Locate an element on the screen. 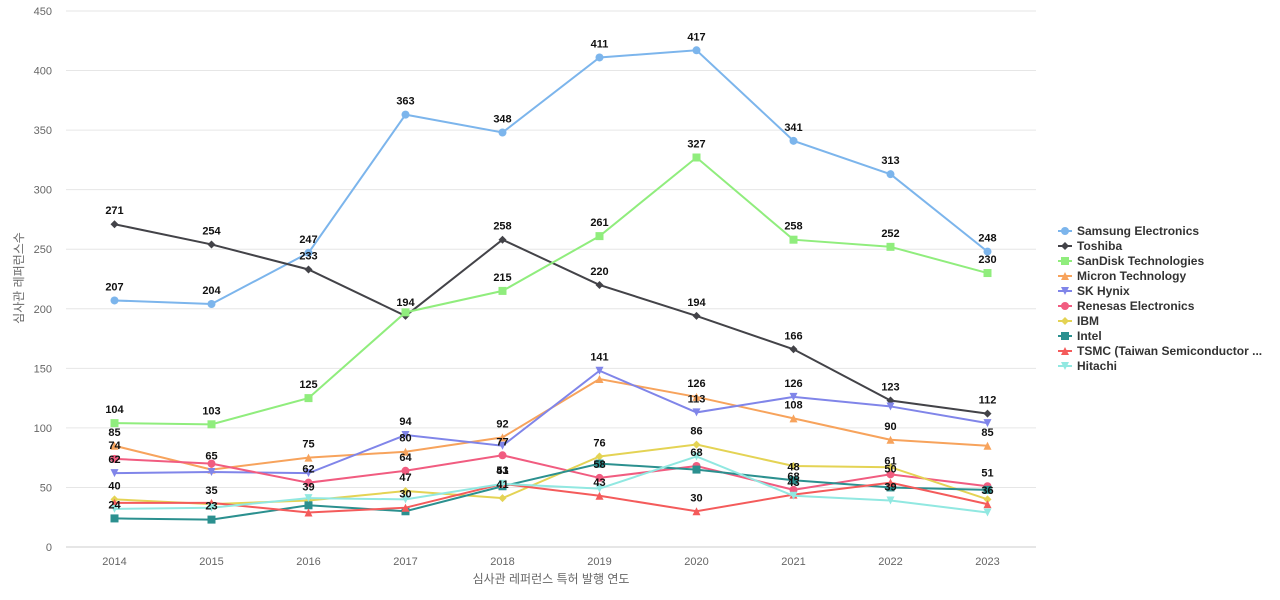  series-line-renesas-electronics is located at coordinates (551, 472).